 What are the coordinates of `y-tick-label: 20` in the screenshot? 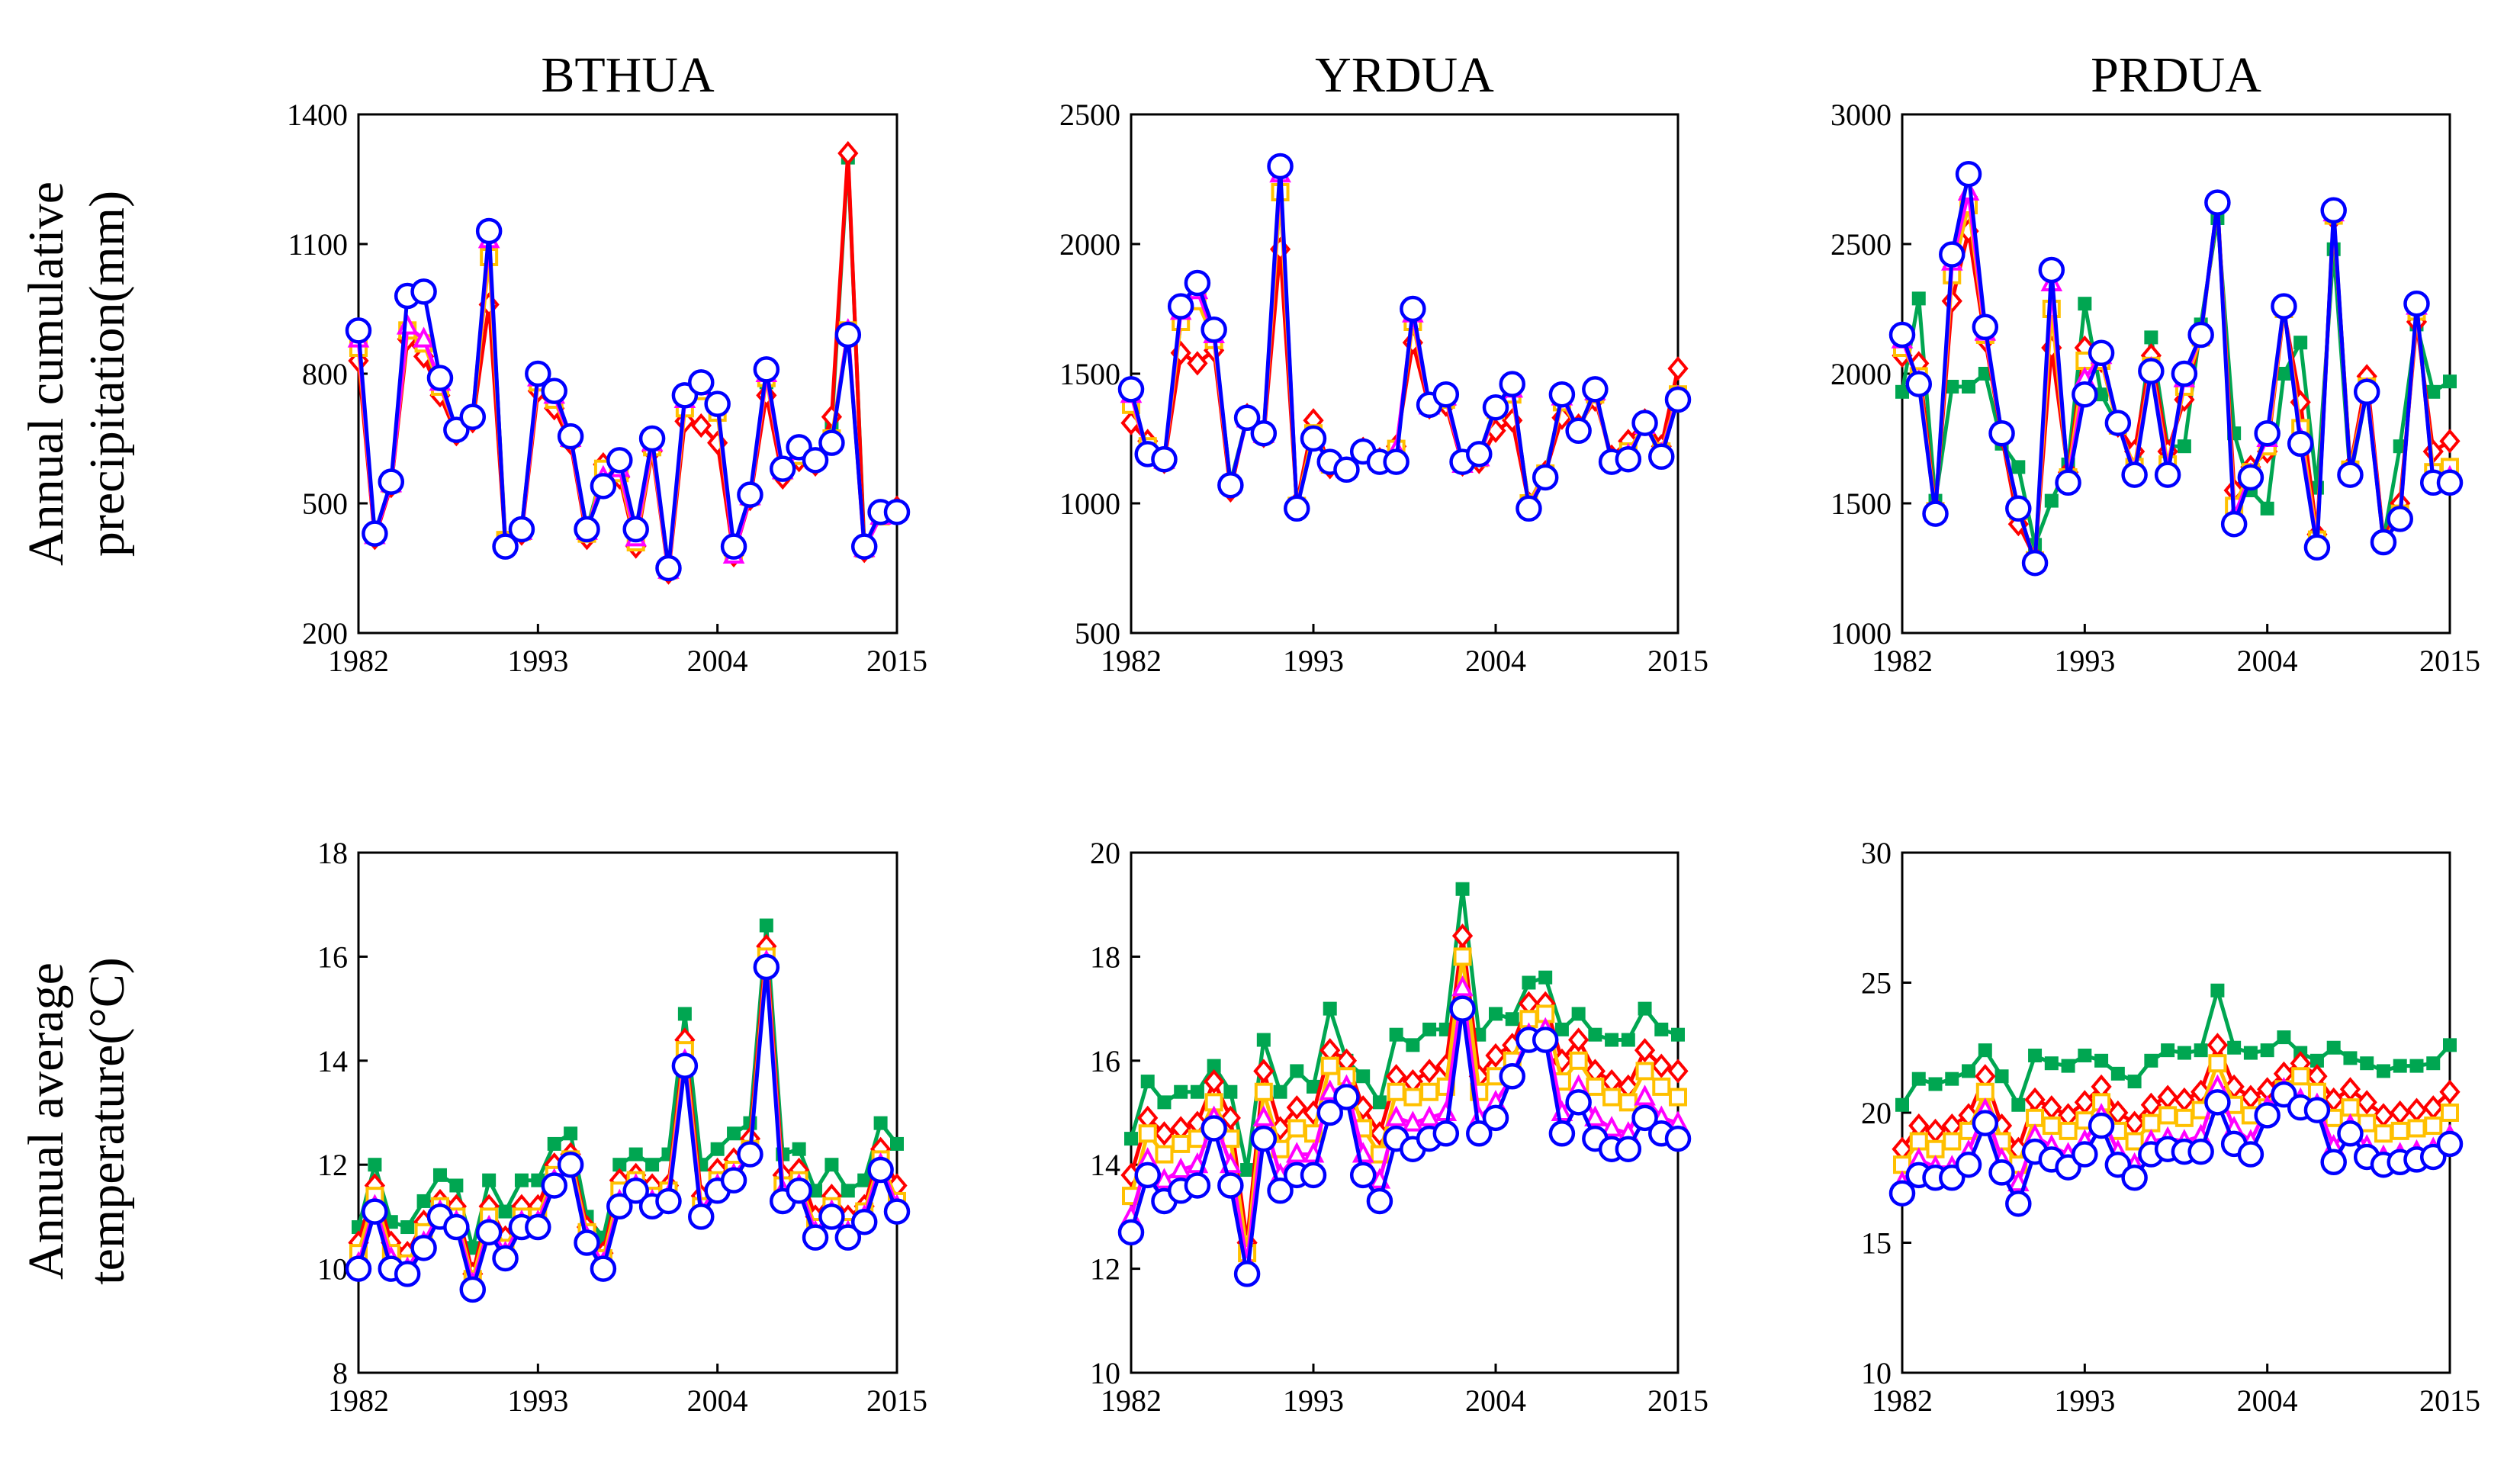 It's located at (1105, 853).